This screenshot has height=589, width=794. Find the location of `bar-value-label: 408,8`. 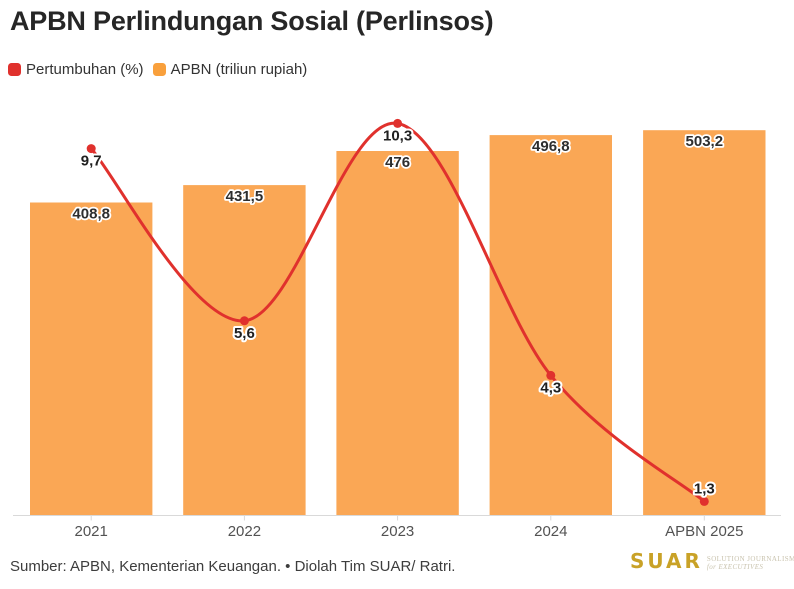

bar-value-label: 408,8 is located at coordinates (91, 214).